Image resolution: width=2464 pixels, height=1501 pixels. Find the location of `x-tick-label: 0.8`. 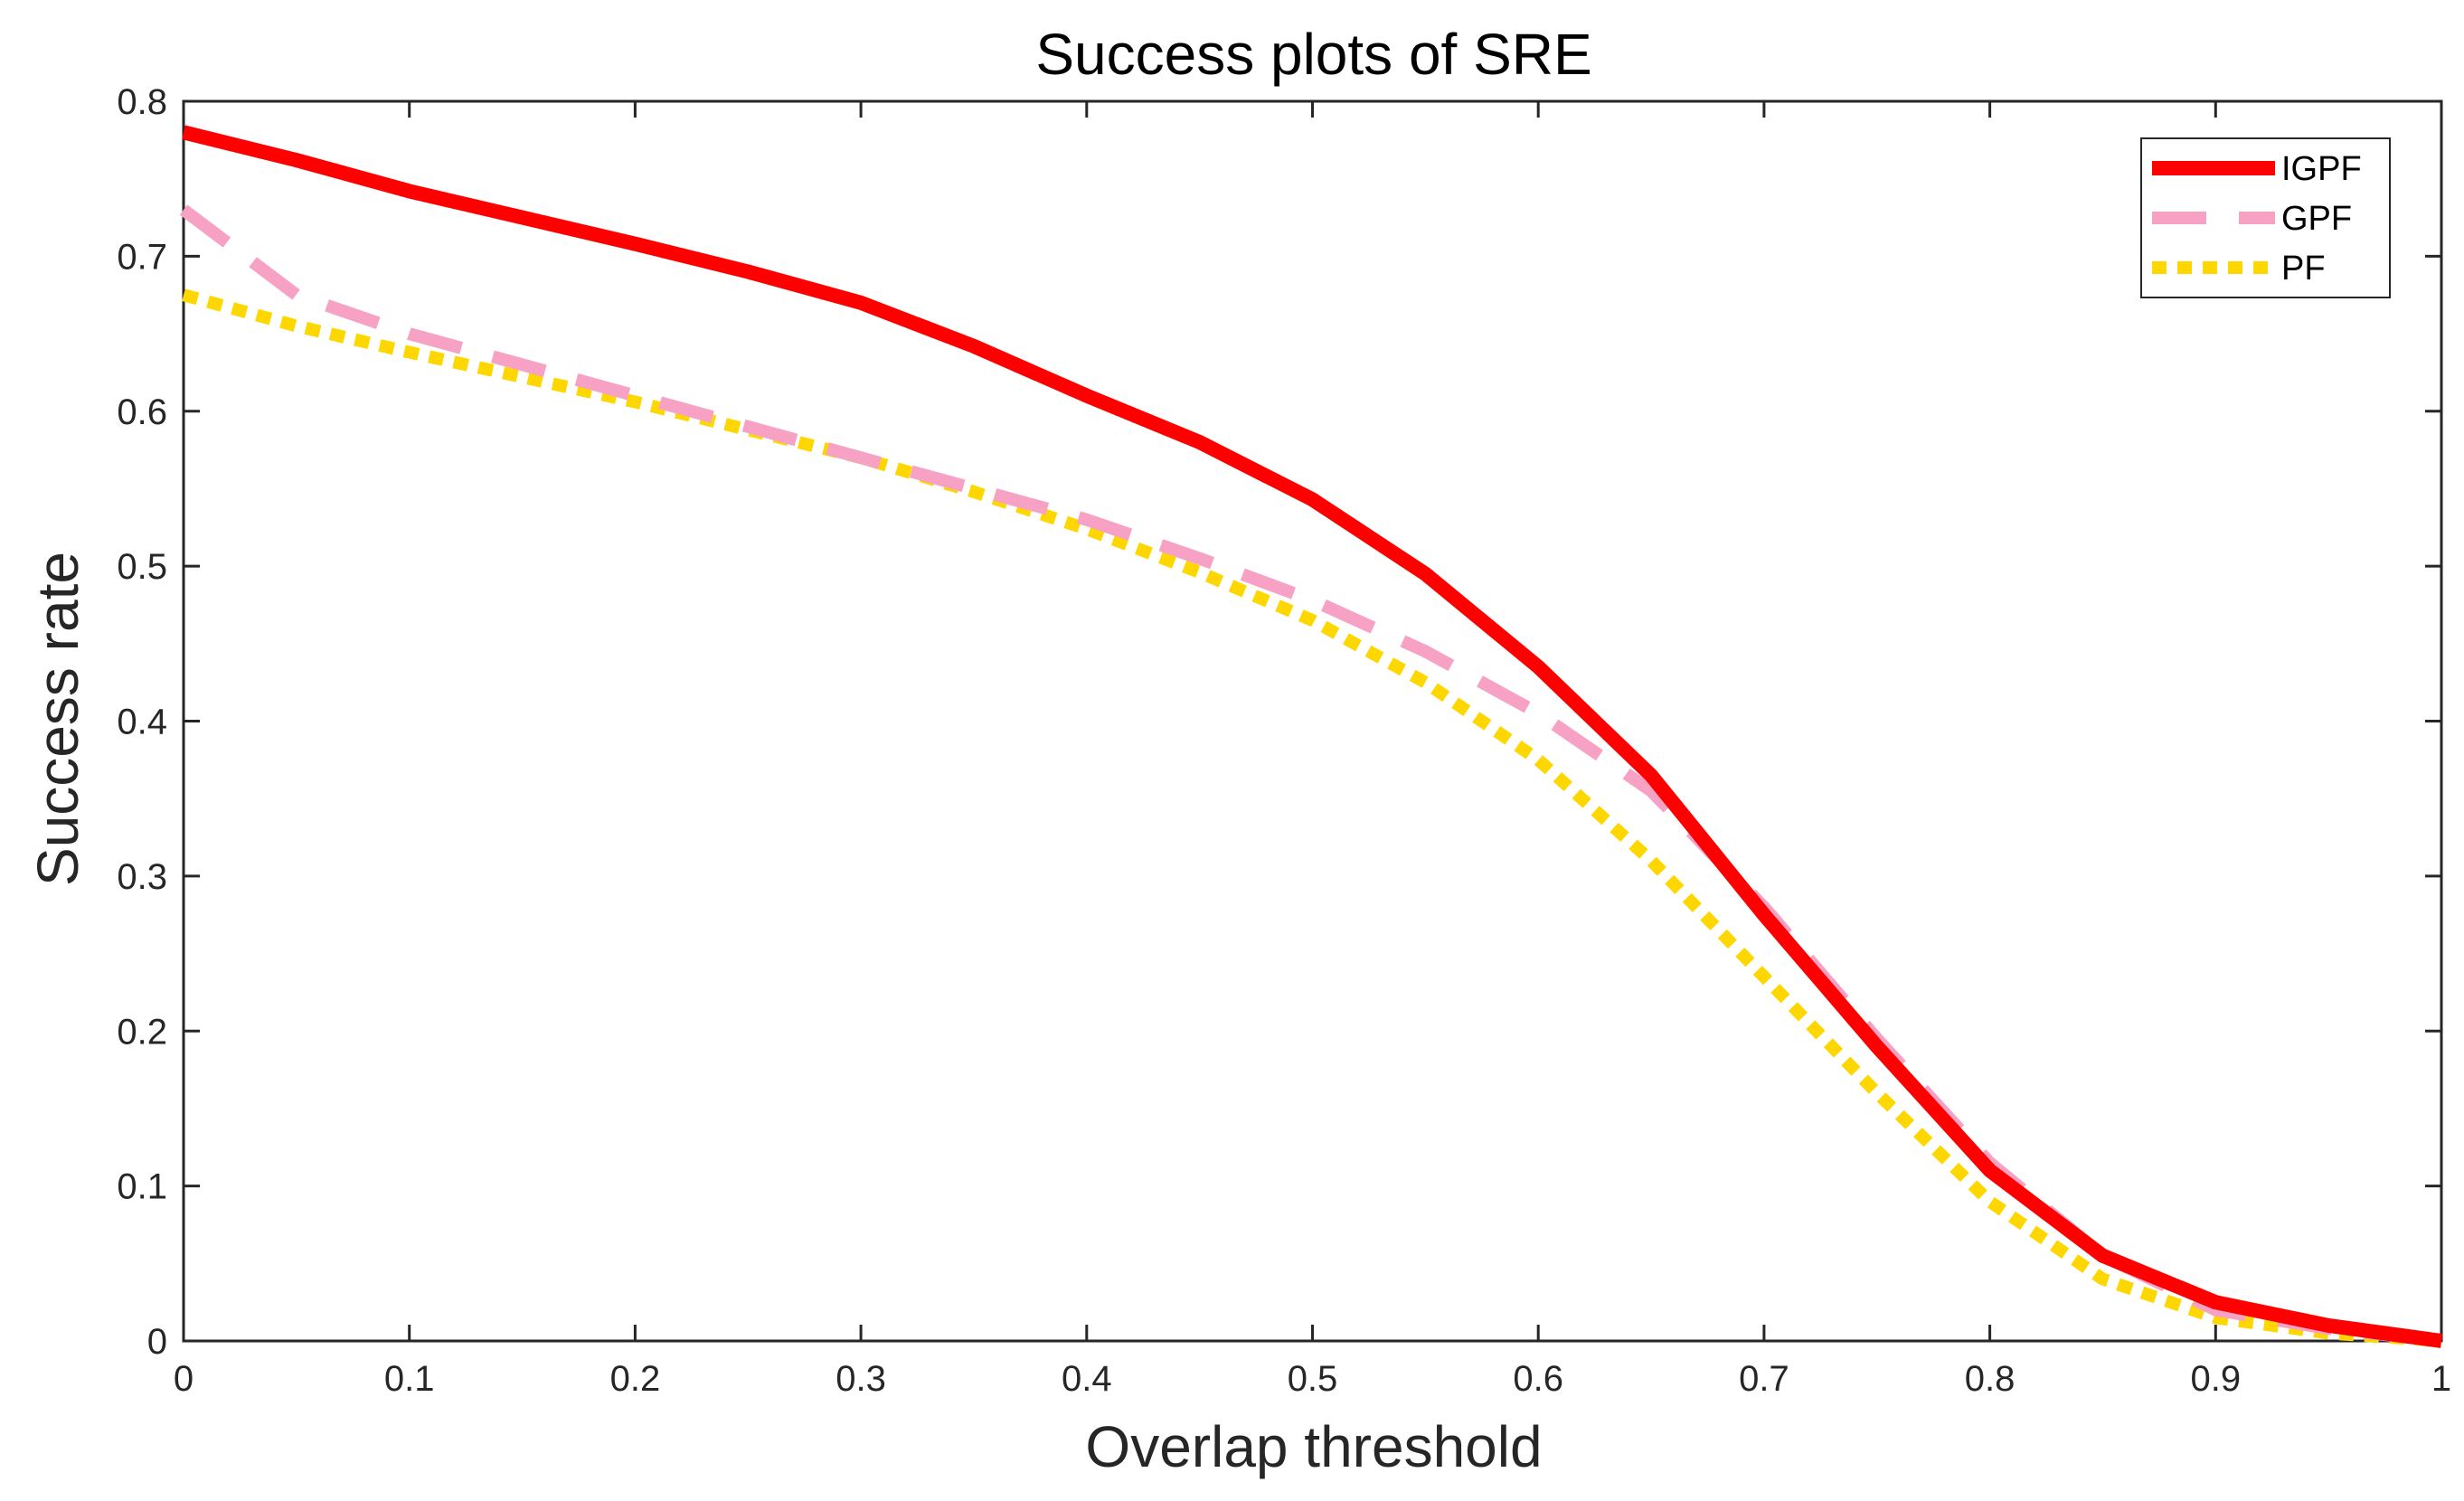

x-tick-label: 0.8 is located at coordinates (1990, 1379).